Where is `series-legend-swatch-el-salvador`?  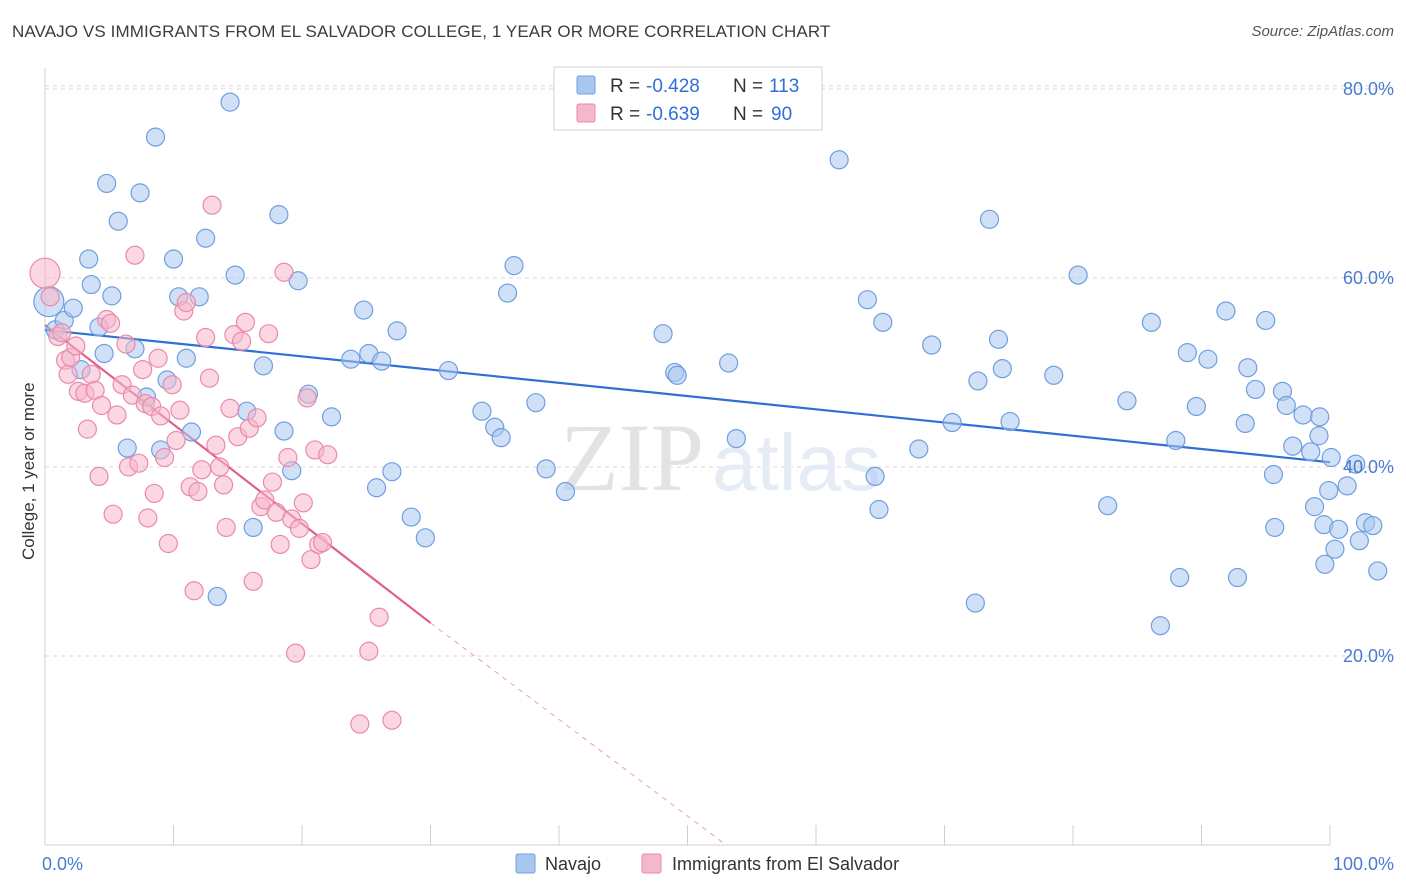 series-legend-swatch-el-salvador is located at coordinates (651, 863).